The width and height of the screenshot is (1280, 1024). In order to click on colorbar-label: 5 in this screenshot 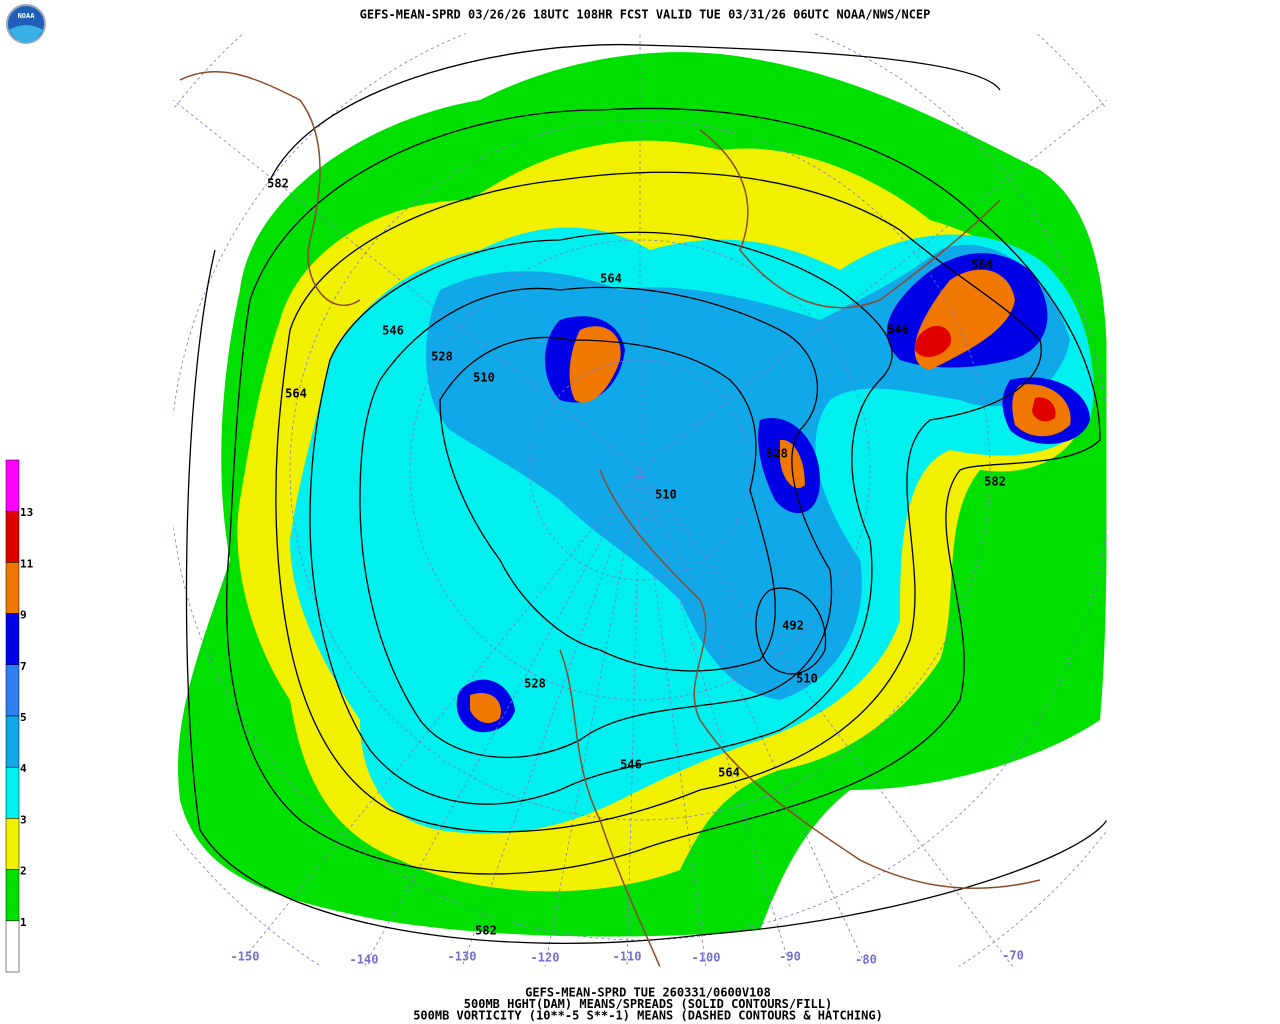, I will do `click(23, 717)`.